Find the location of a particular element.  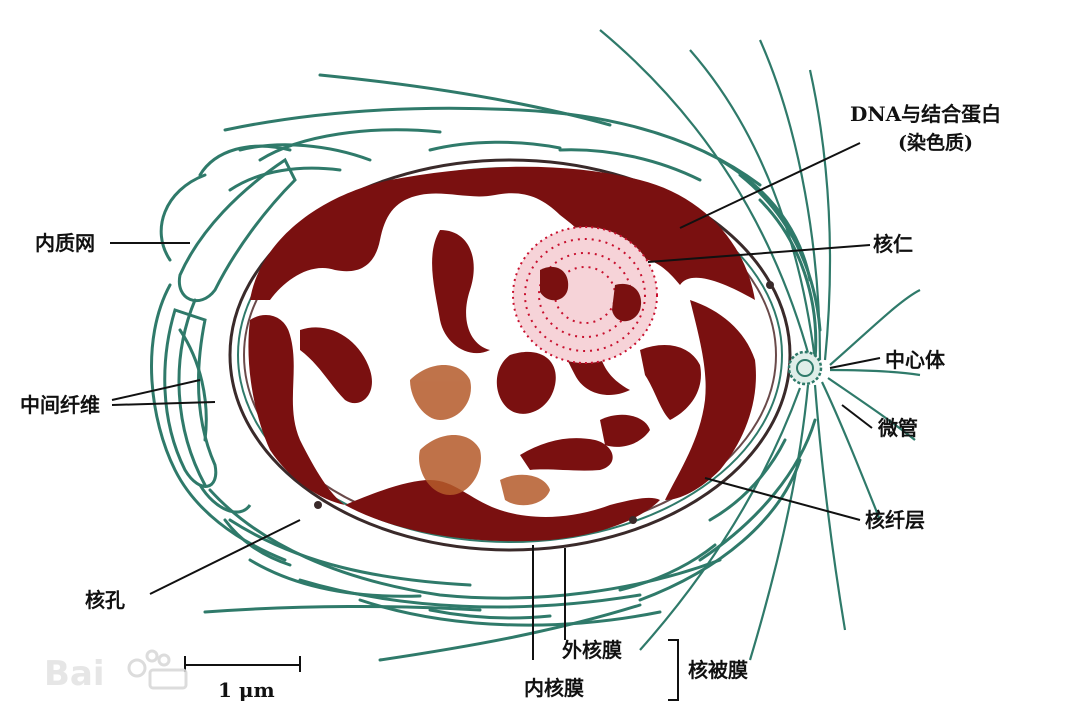

label-dna-proteins: DNA与结合蛋白 is located at coordinates (926, 114).